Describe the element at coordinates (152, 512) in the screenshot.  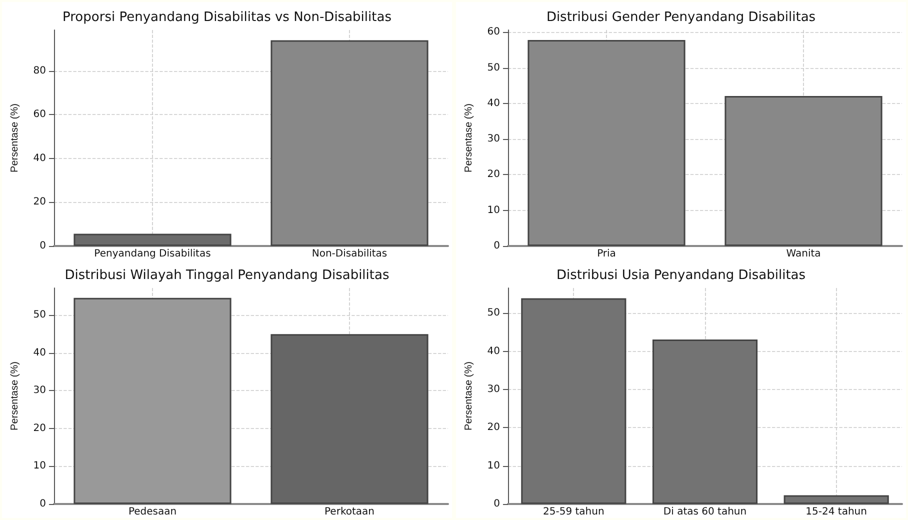
I see `x-tick-label: Pedesaan` at that location.